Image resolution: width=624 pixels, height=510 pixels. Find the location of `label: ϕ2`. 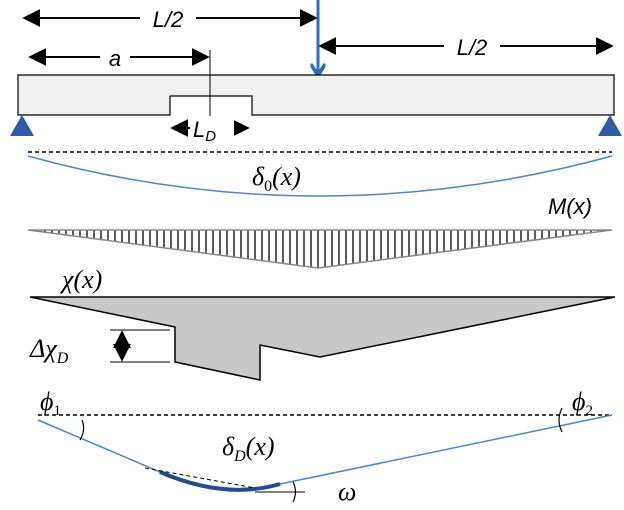

label: ϕ2 is located at coordinates (582, 403).